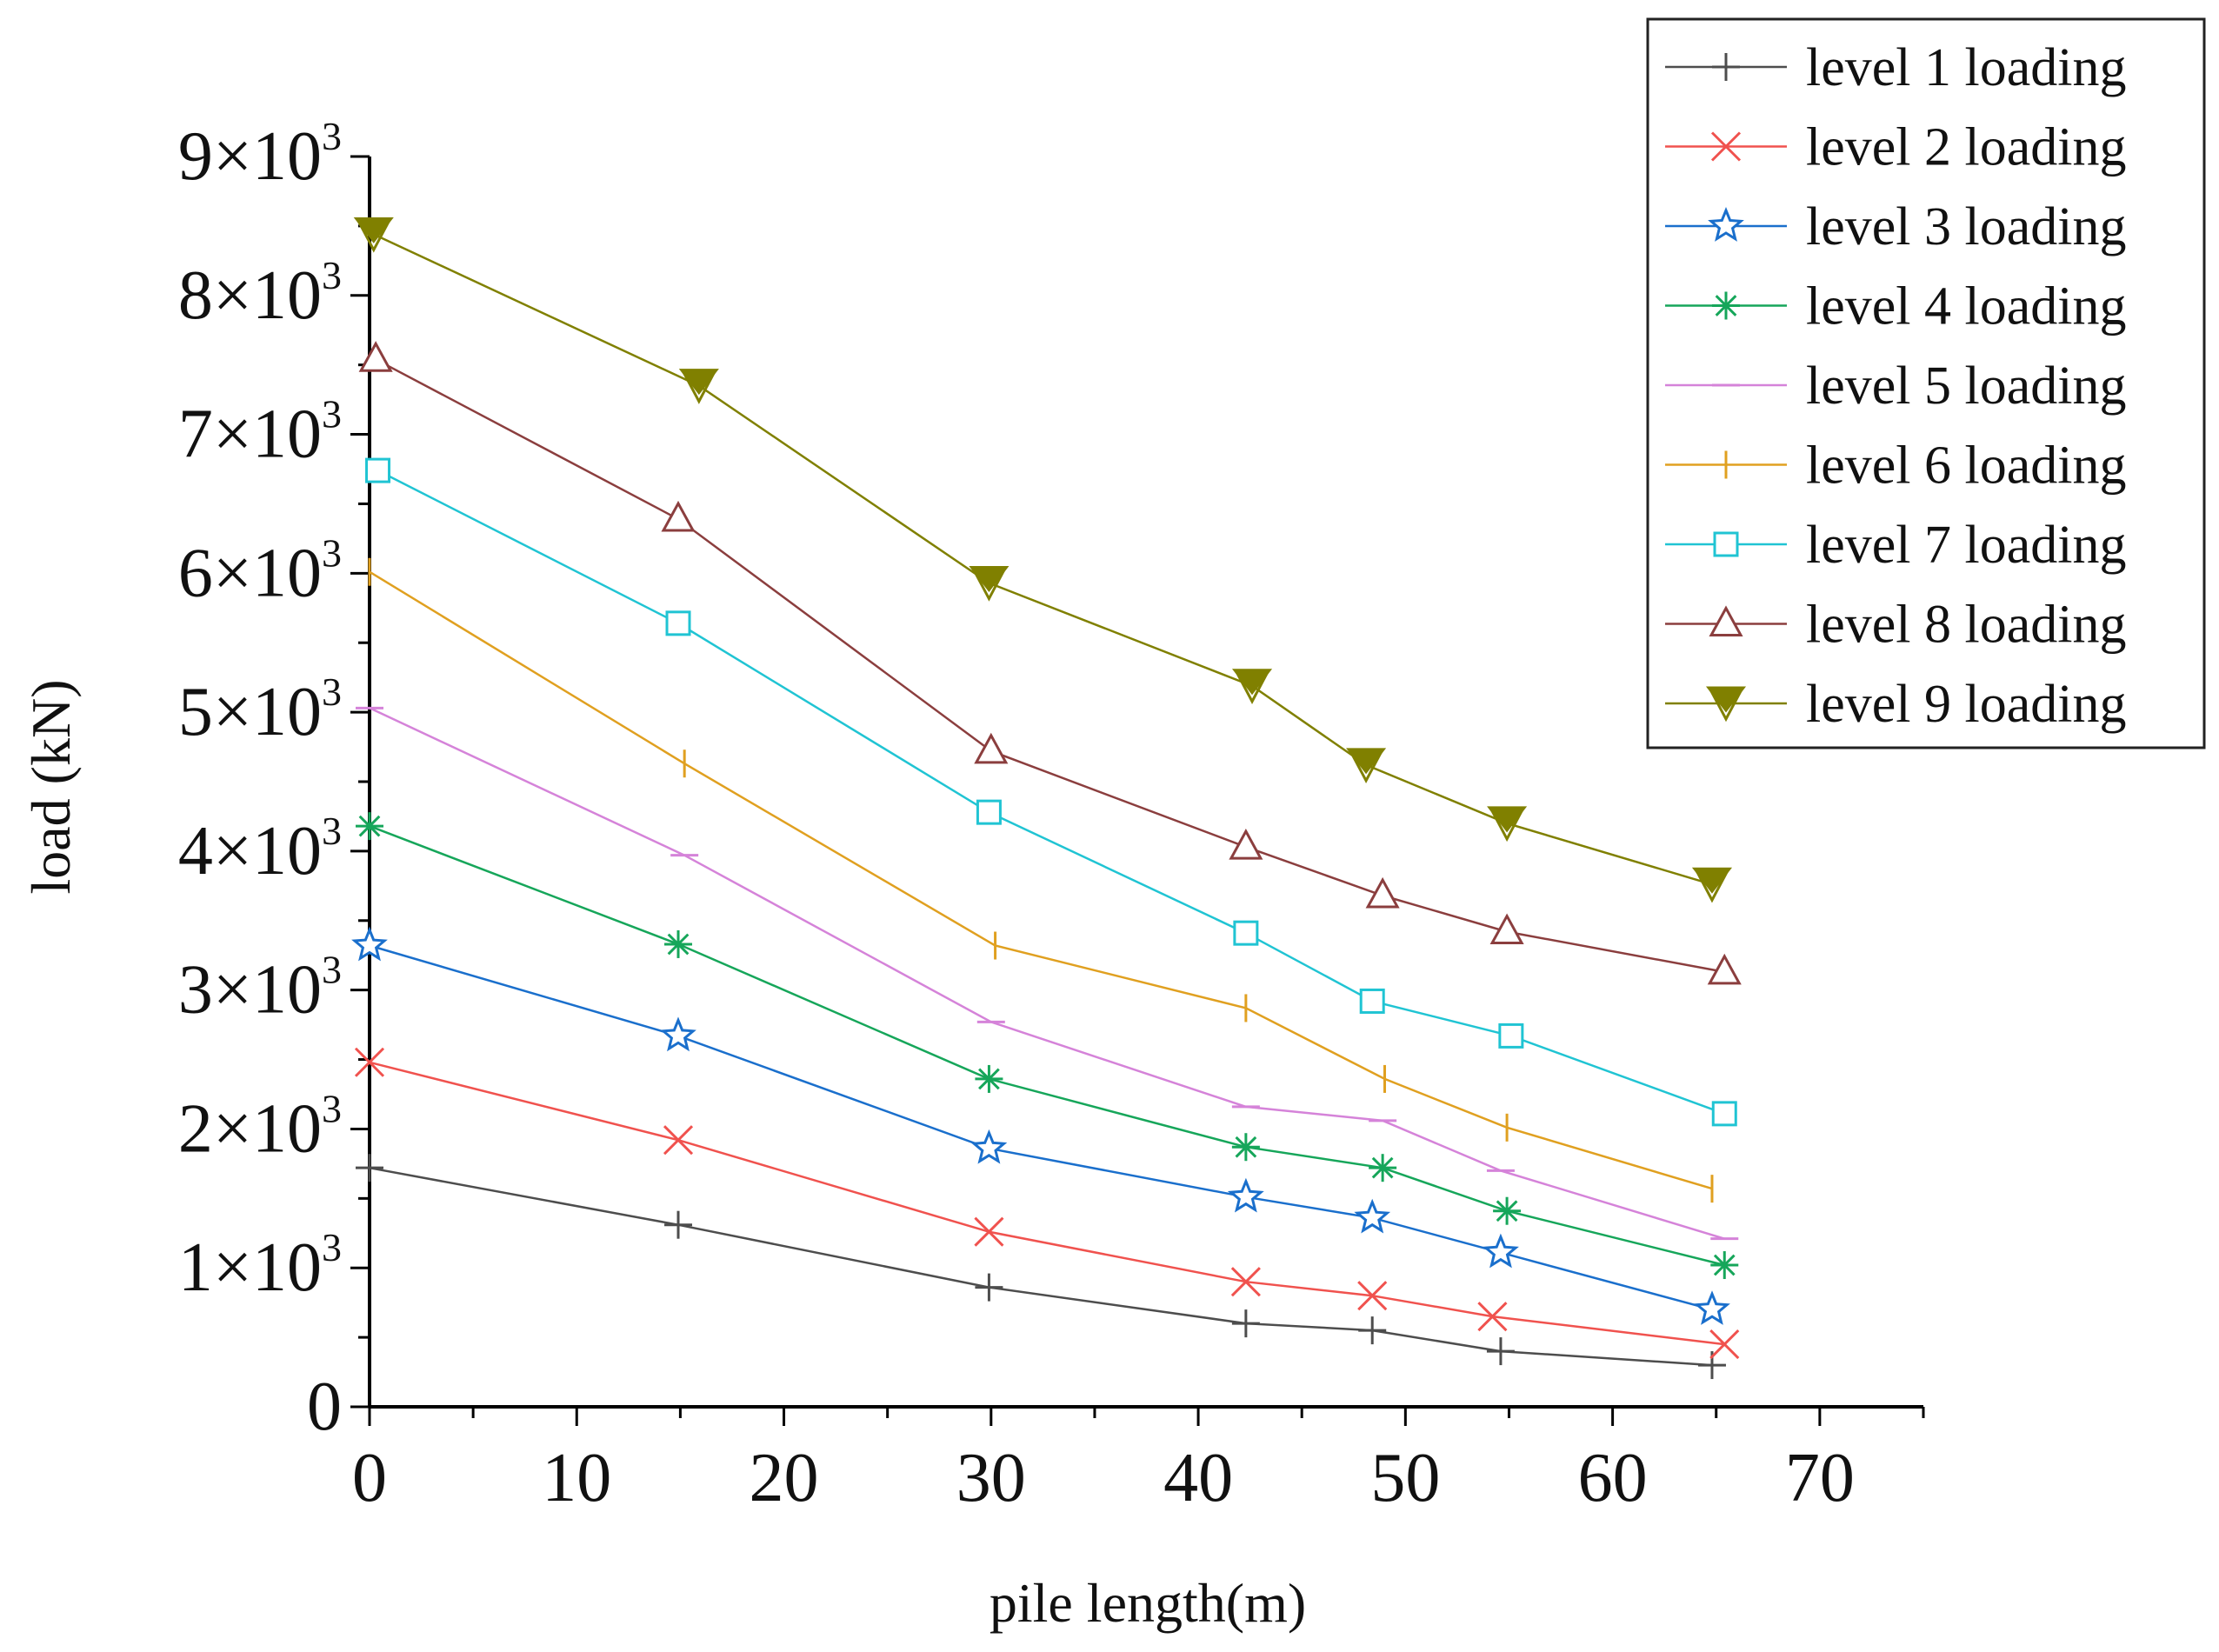 The width and height of the screenshot is (2219, 1652). What do you see at coordinates (1896, 386) in the screenshot?
I see `legend-item: level 5 loading` at bounding box center [1896, 386].